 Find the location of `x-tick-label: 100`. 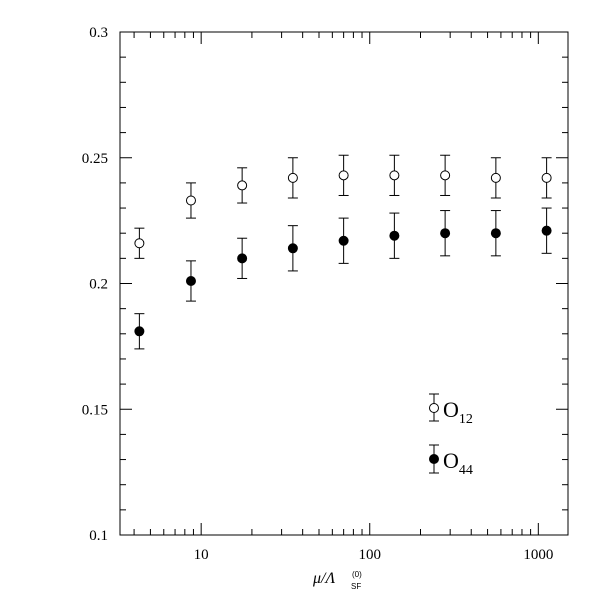

x-tick-label: 100 is located at coordinates (369, 555).